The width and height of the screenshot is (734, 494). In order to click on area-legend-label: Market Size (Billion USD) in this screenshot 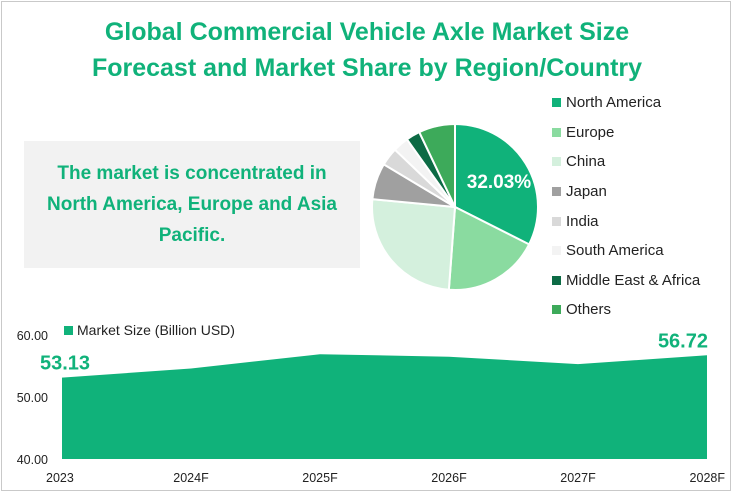, I will do `click(156, 330)`.